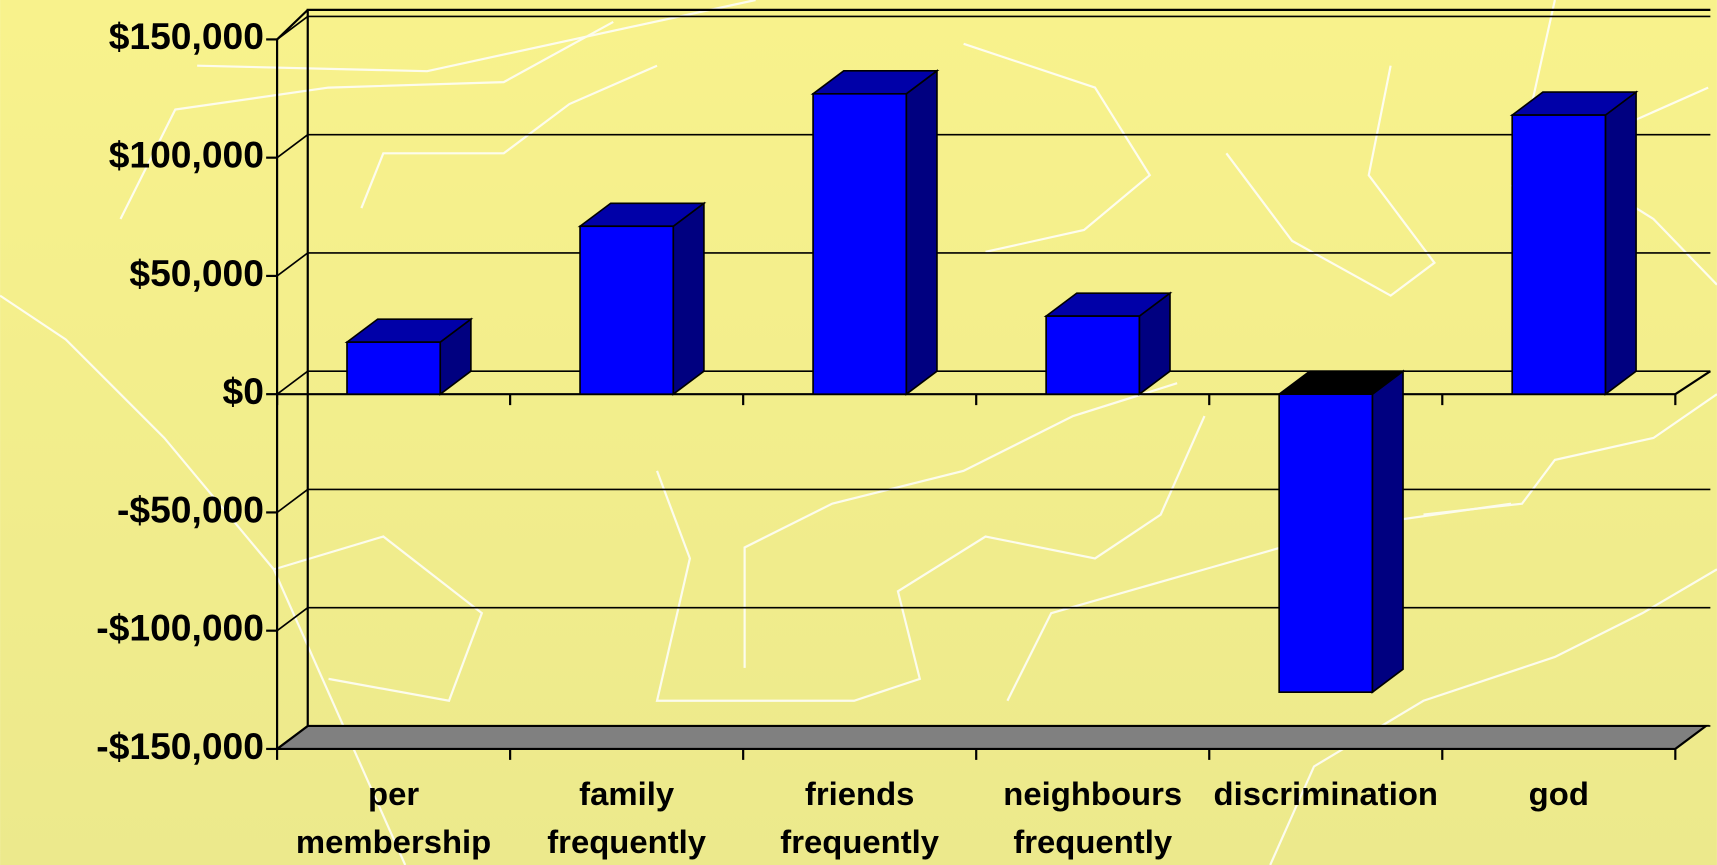  What do you see at coordinates (243, 391) in the screenshot?
I see `y-tick-label: $0` at bounding box center [243, 391].